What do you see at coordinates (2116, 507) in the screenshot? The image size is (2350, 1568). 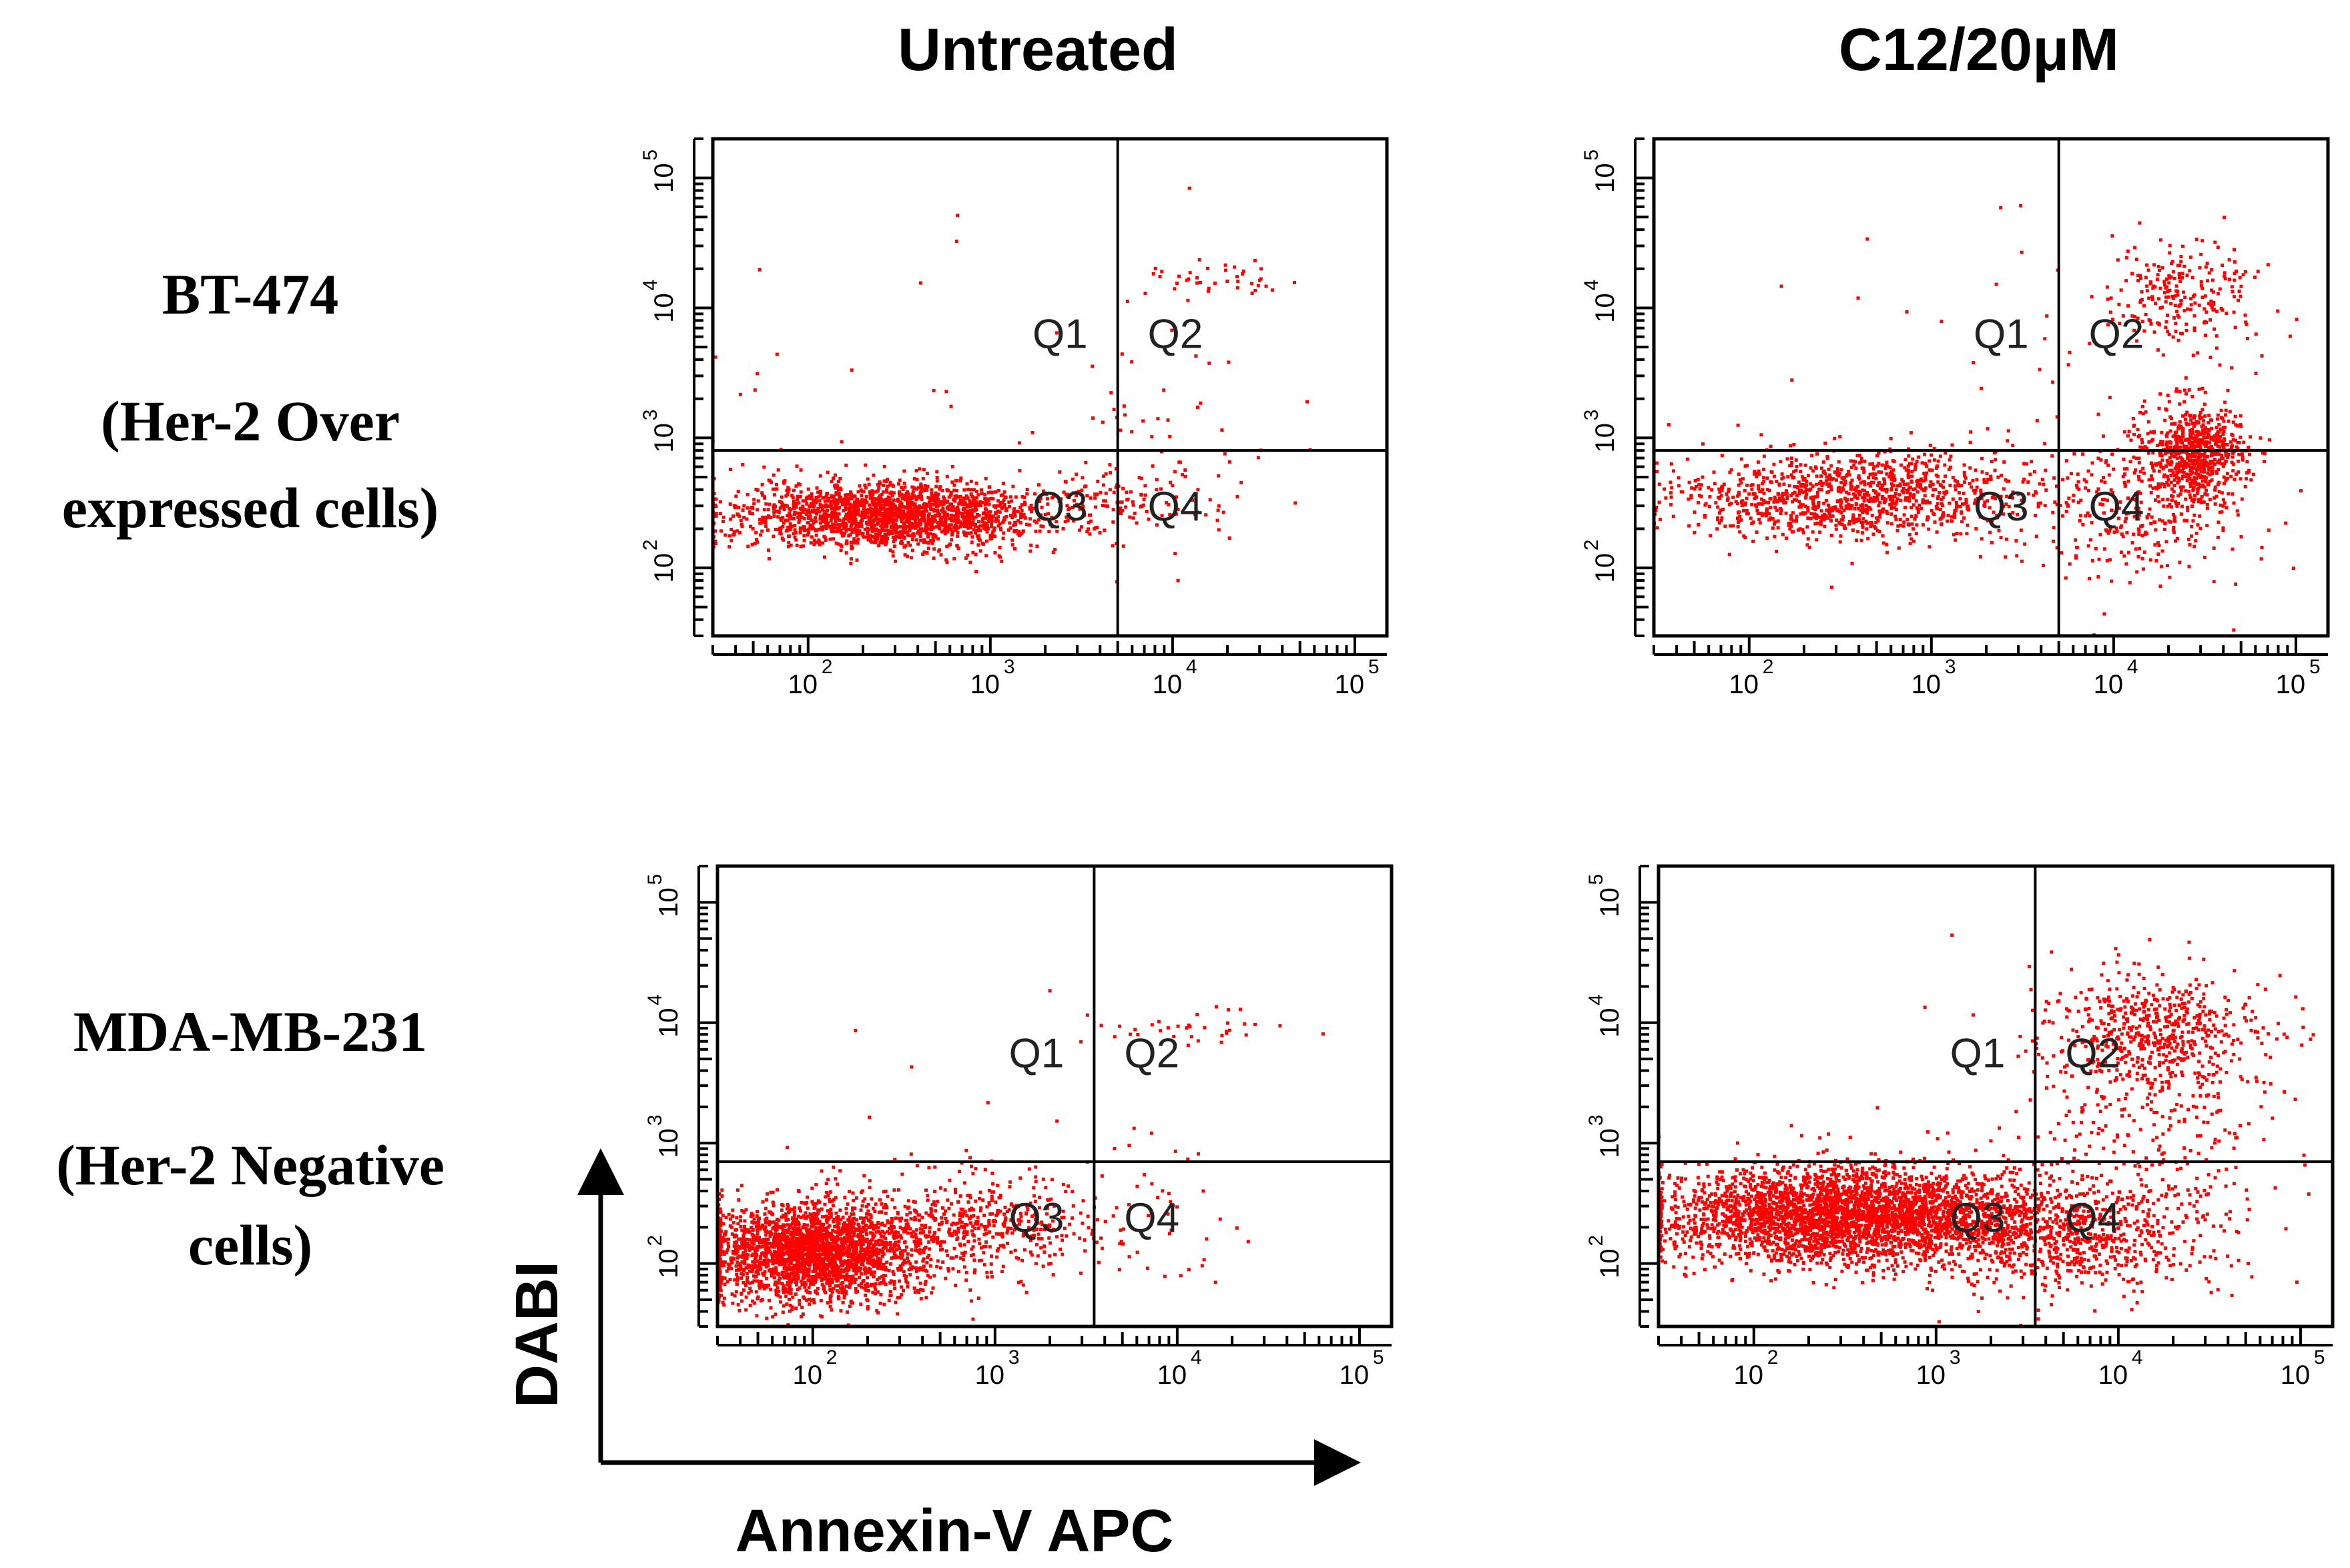 I see `quadrant-label-q4: Q4` at bounding box center [2116, 507].